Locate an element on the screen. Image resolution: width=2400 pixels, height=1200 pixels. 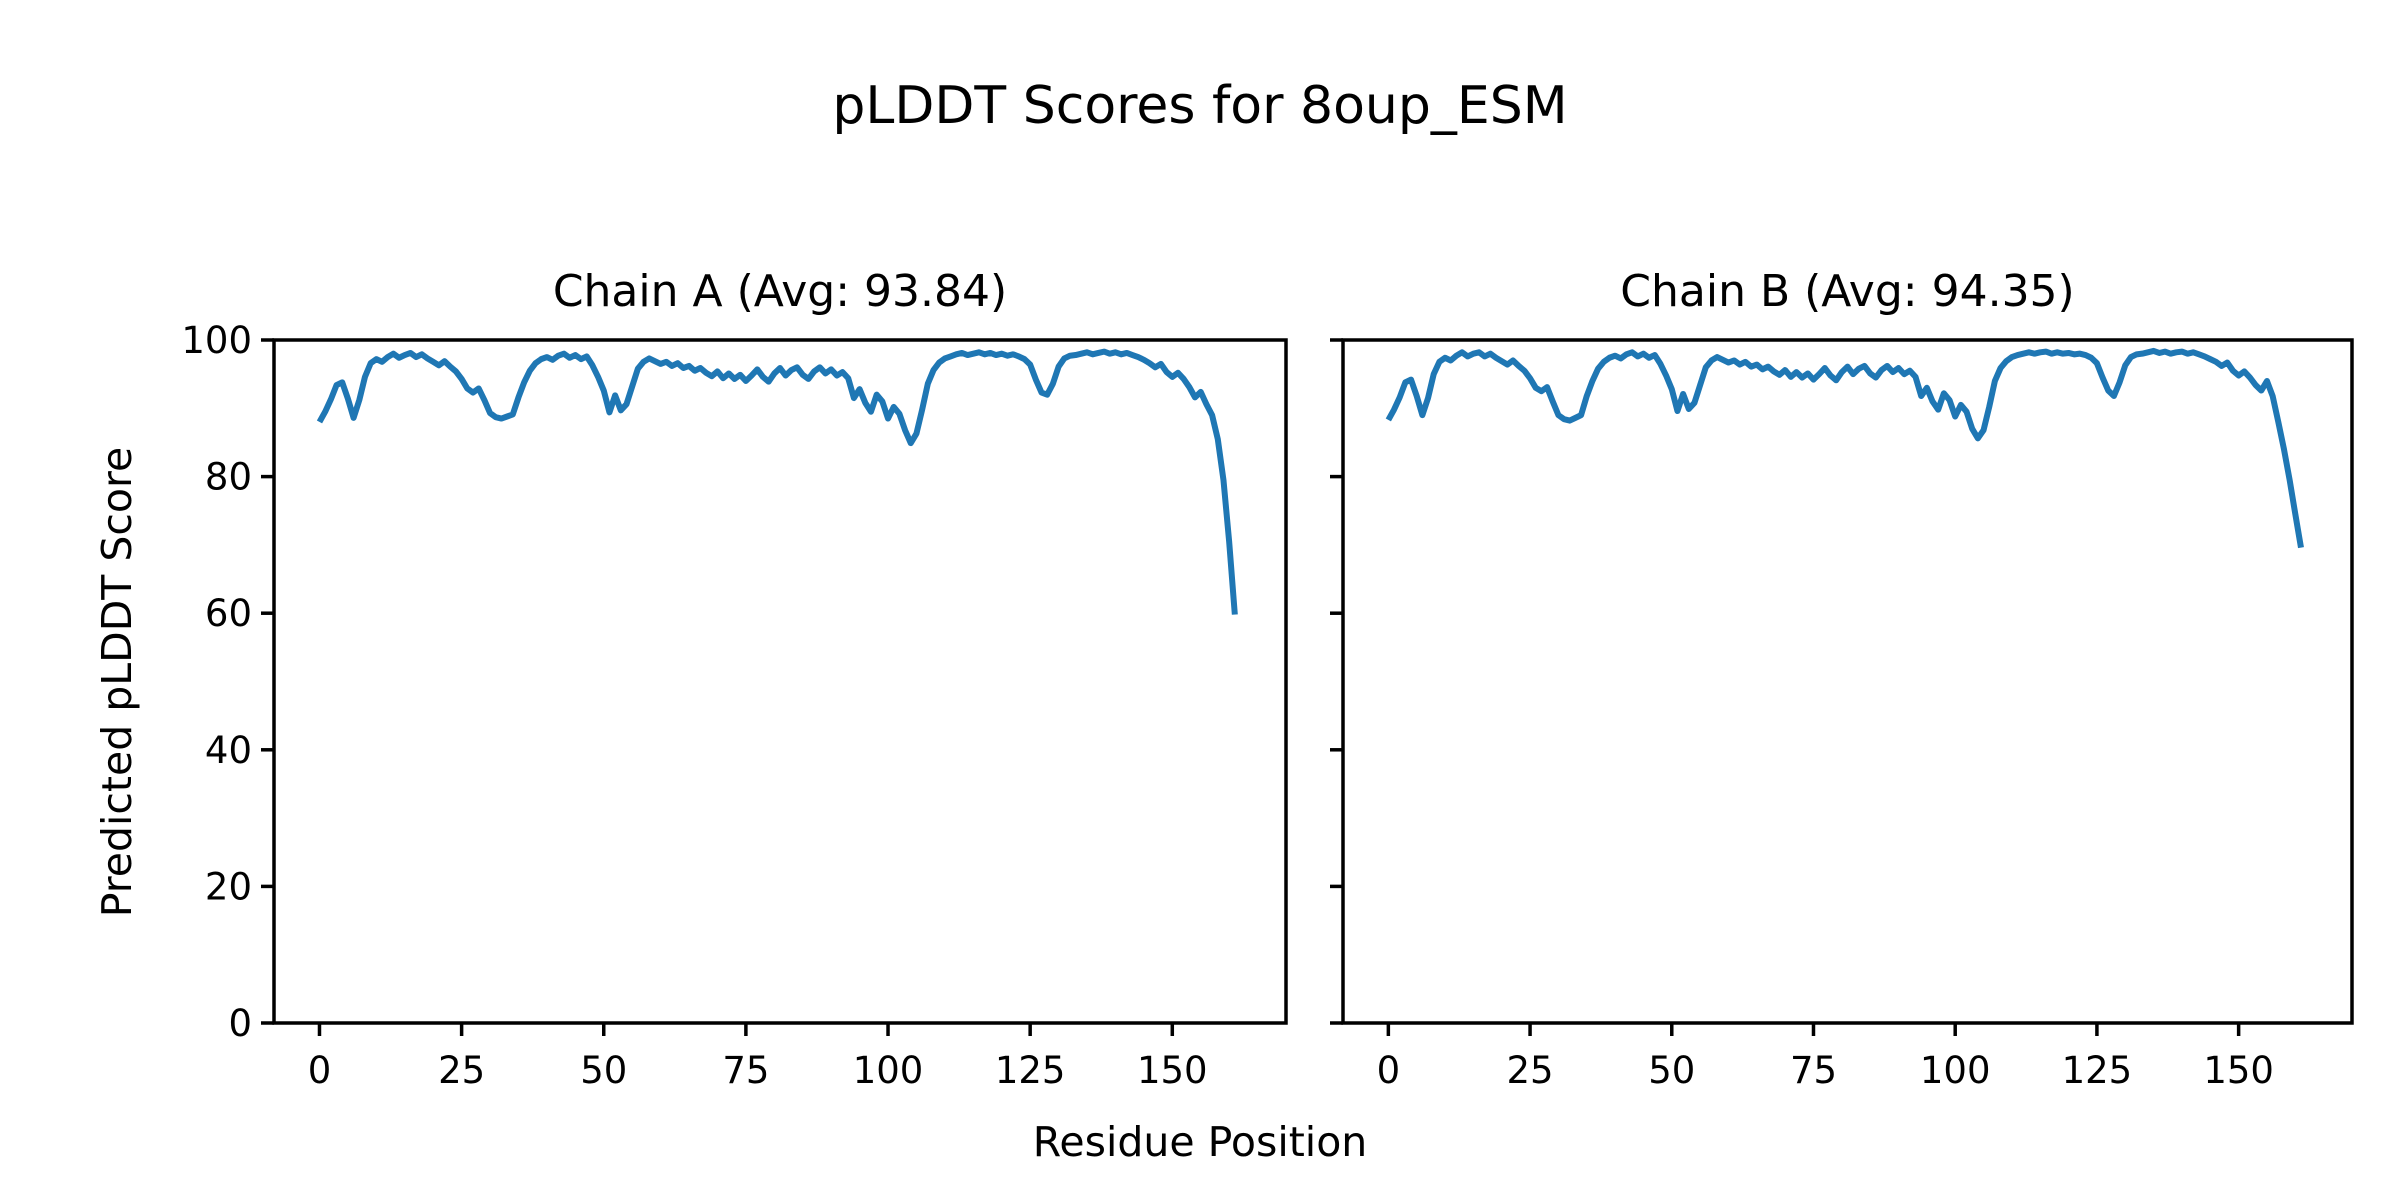
y-tick-label: 100 is located at coordinates (216, 340).